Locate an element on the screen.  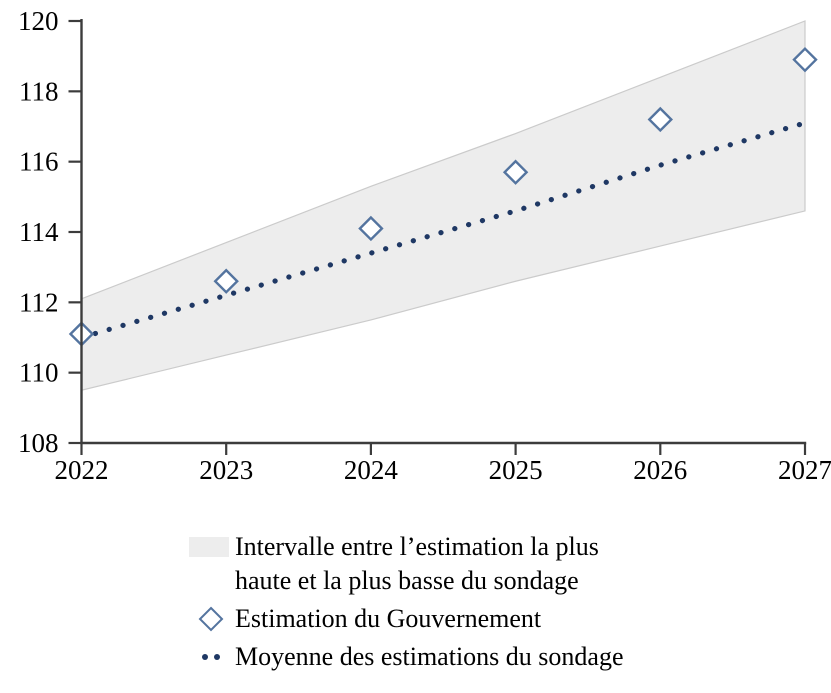
legend-government-label: Estimation du Gouvernement is located at coordinates (388, 618).